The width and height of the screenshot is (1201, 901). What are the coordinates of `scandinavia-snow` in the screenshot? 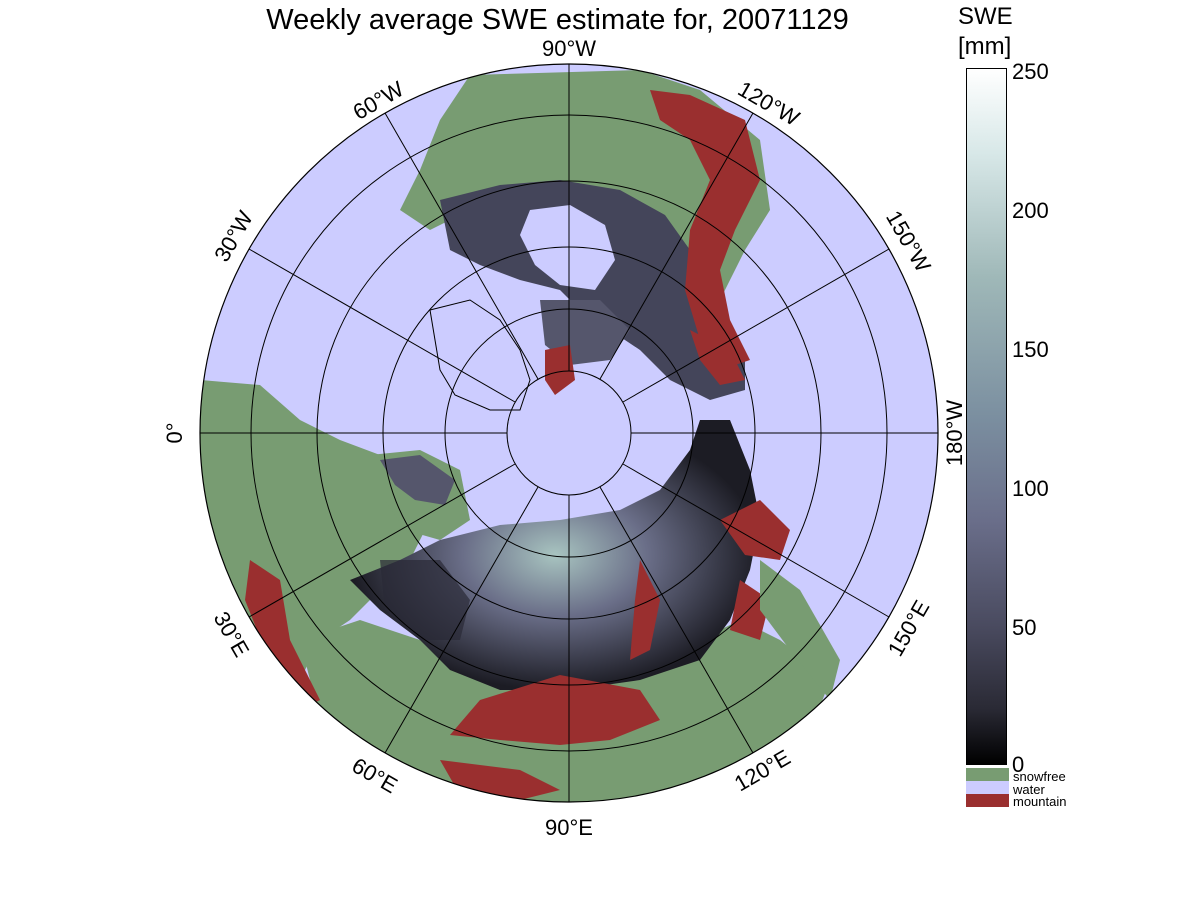 It's located at (417, 480).